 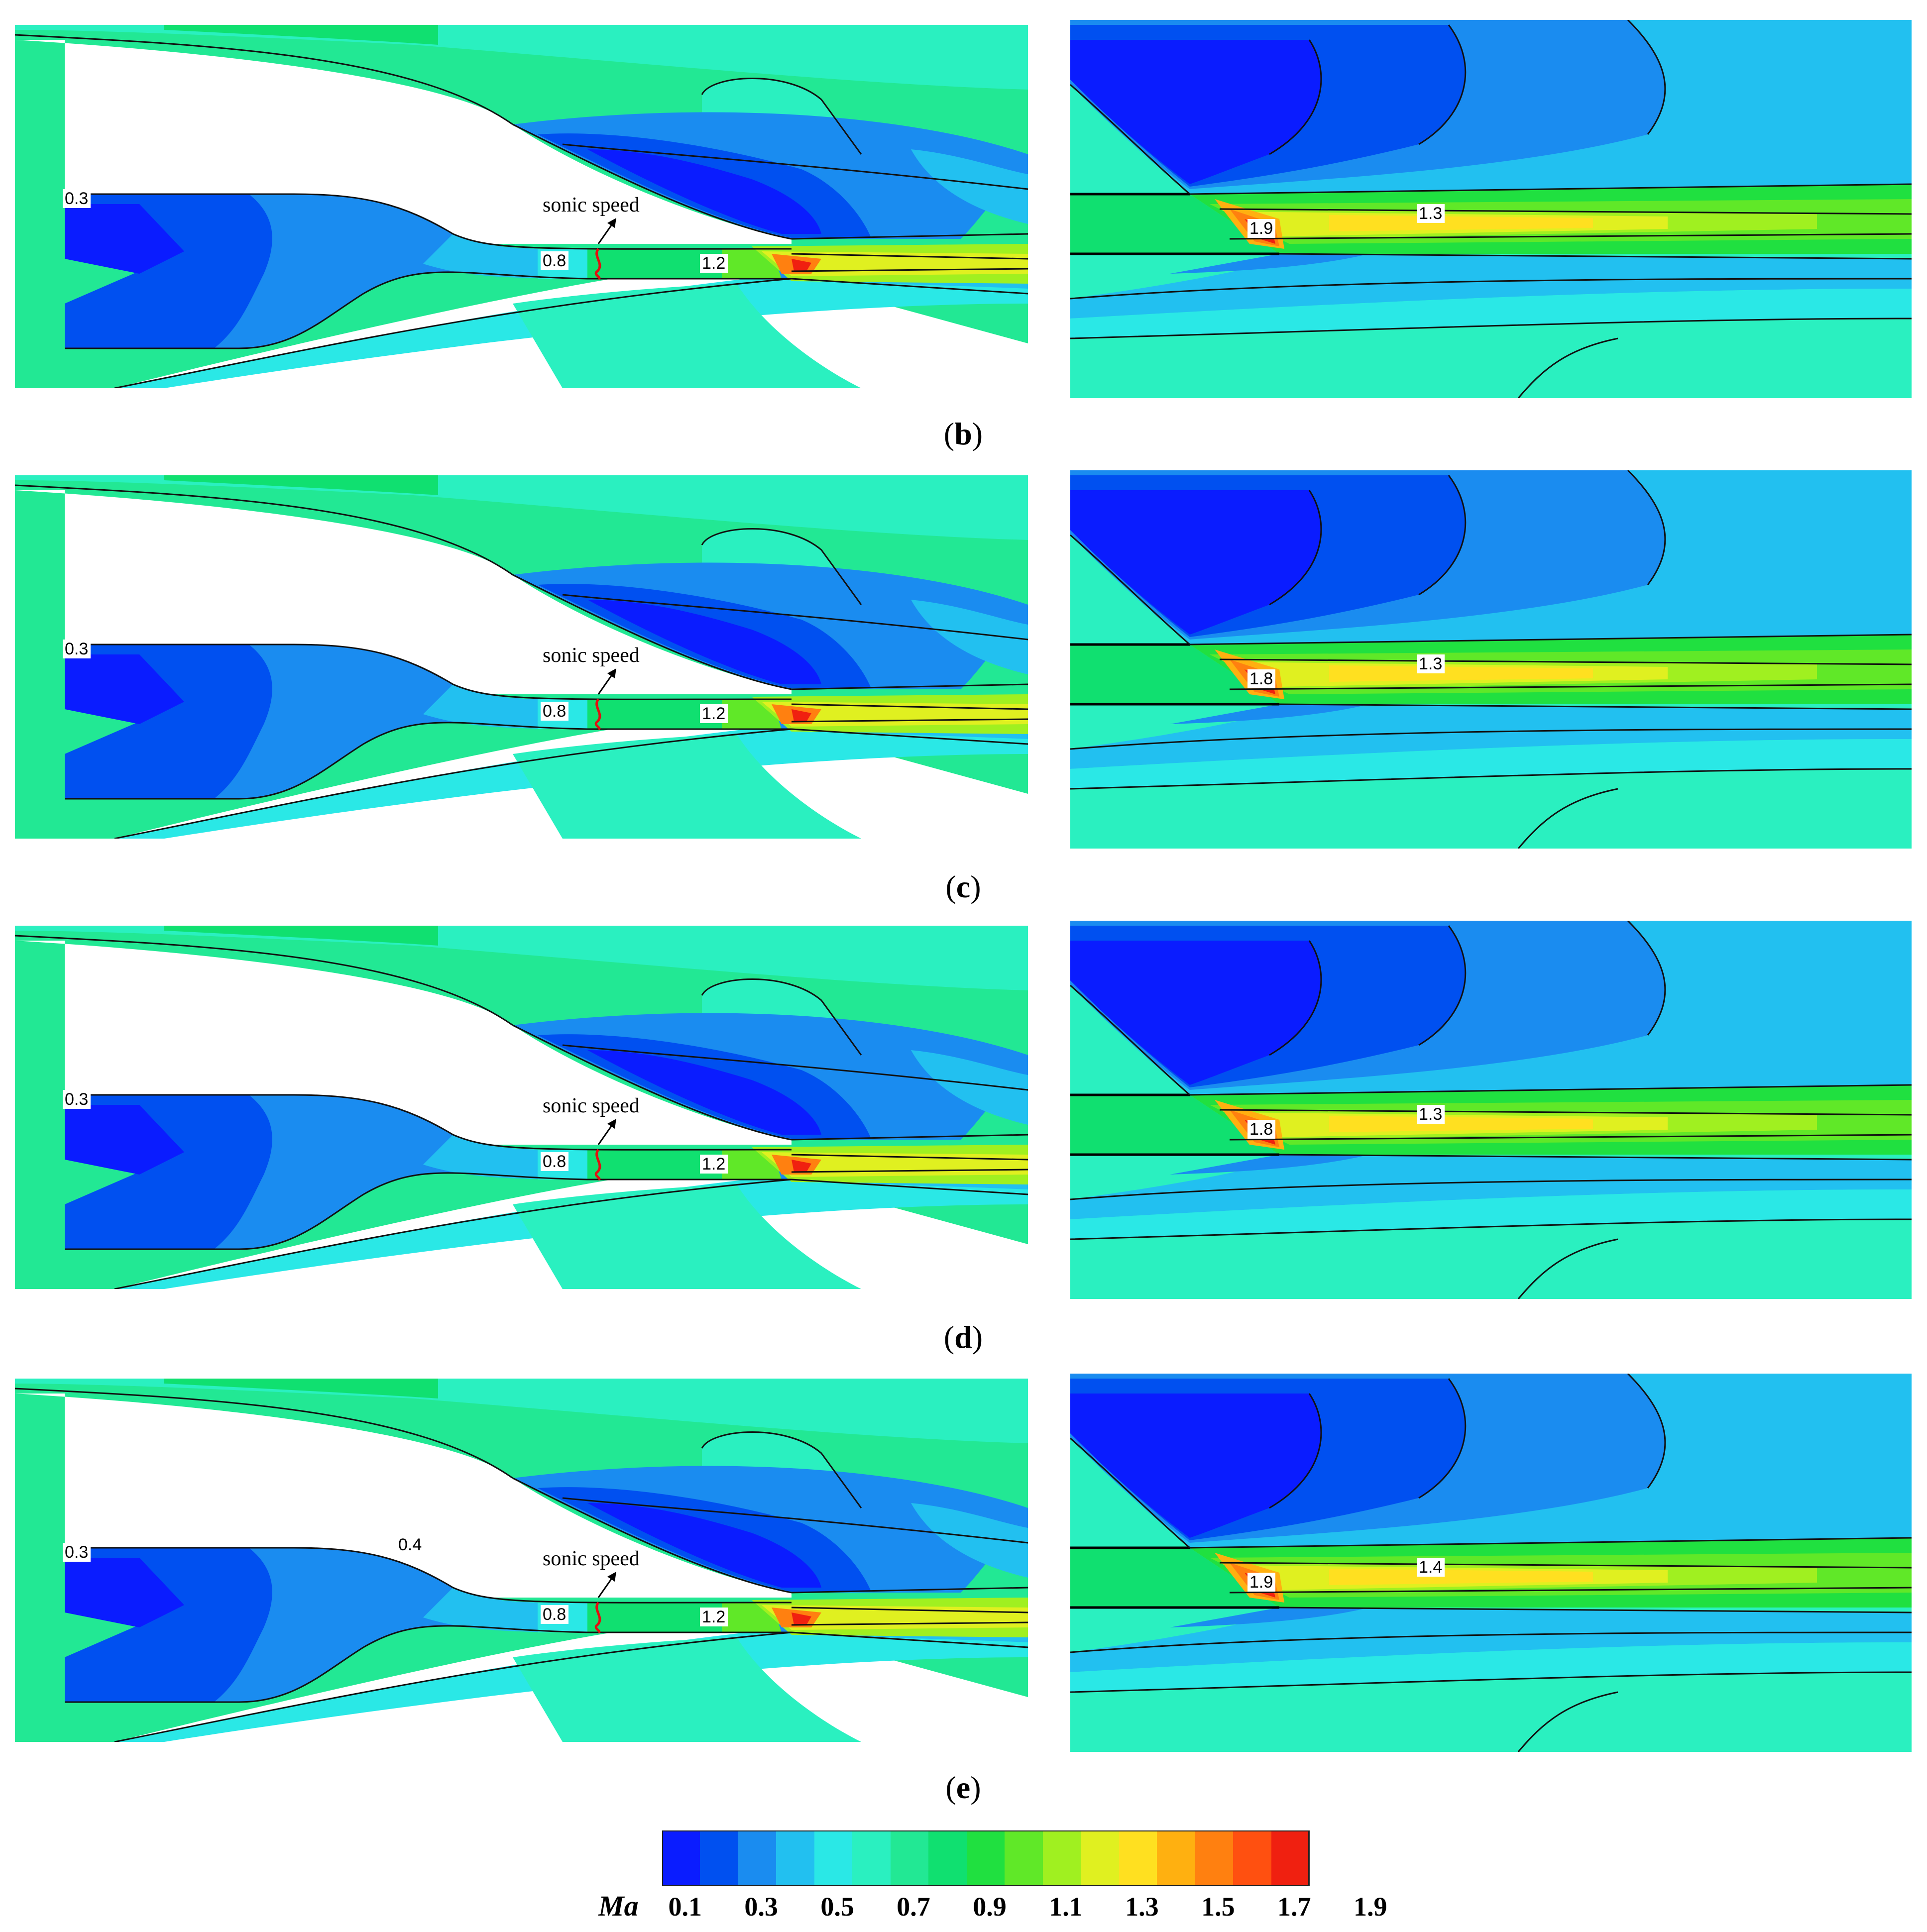 I want to click on subfigure-caption-b: (b), so click(x=963, y=433).